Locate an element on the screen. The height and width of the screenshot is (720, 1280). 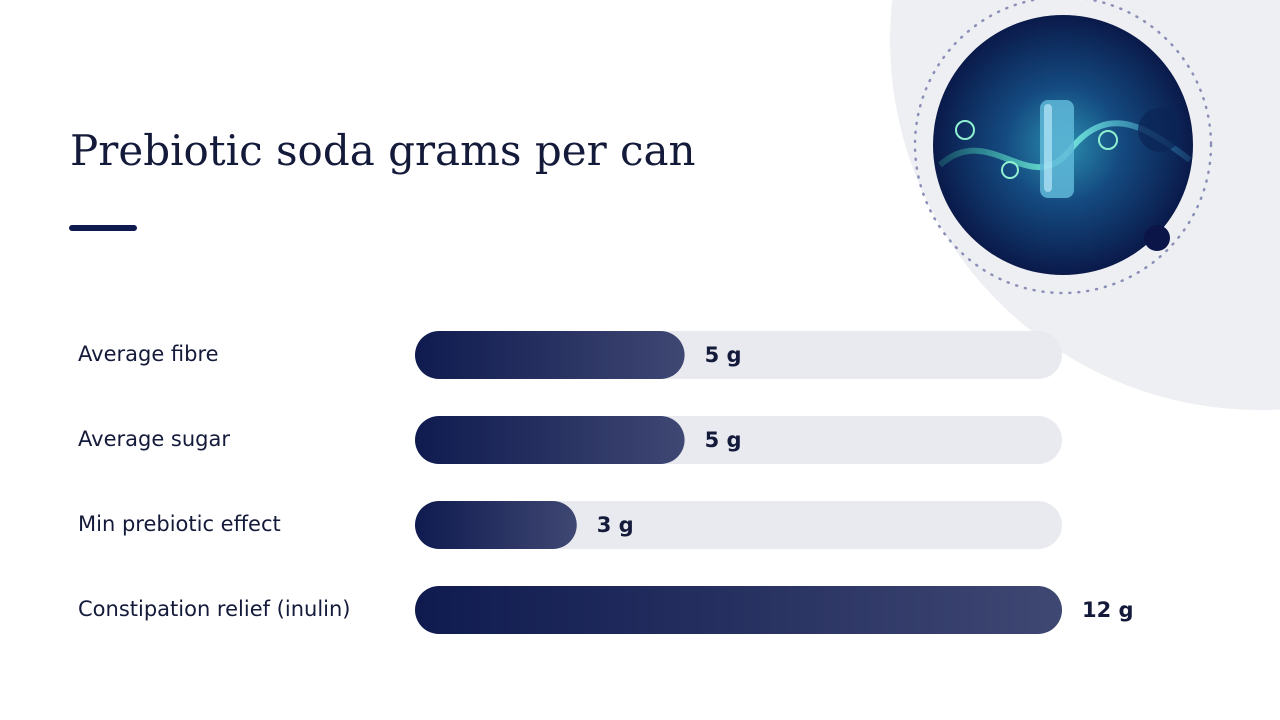
accent-dot is located at coordinates (1157, 238).